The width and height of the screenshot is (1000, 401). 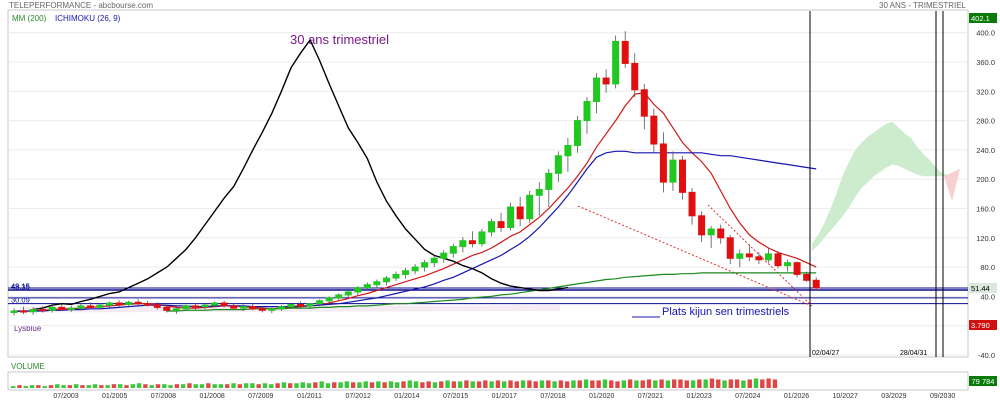 I want to click on y-tick-label: 400.0, so click(x=985, y=33).